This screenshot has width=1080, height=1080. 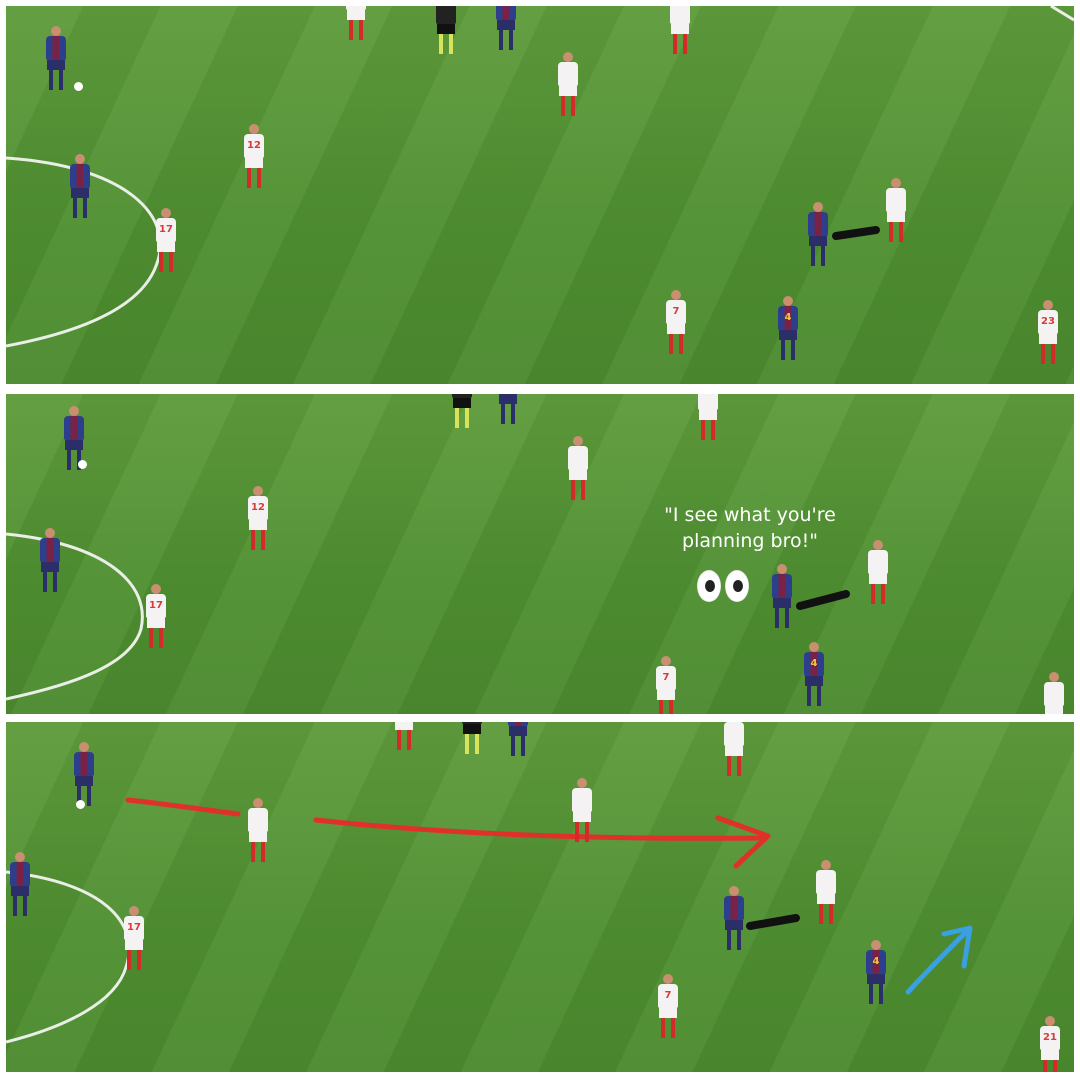 What do you see at coordinates (957, 947) in the screenshot?
I see `blue-arrow-head` at bounding box center [957, 947].